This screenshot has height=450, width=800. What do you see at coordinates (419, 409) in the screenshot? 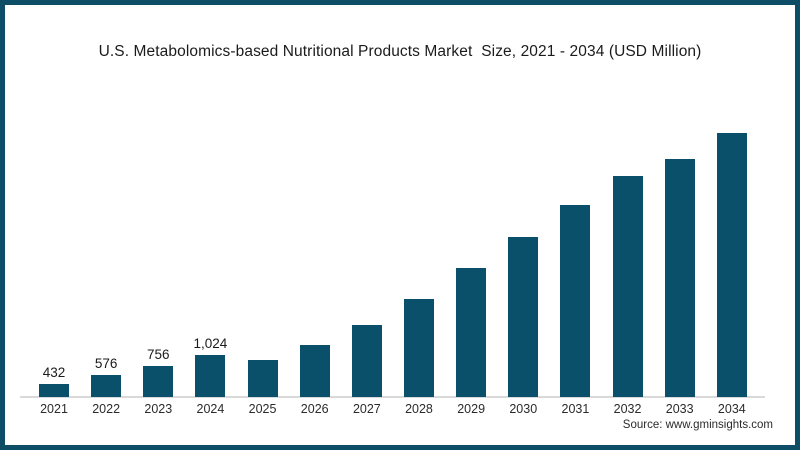
I see `x-axis-tick-label: 2028` at bounding box center [419, 409].